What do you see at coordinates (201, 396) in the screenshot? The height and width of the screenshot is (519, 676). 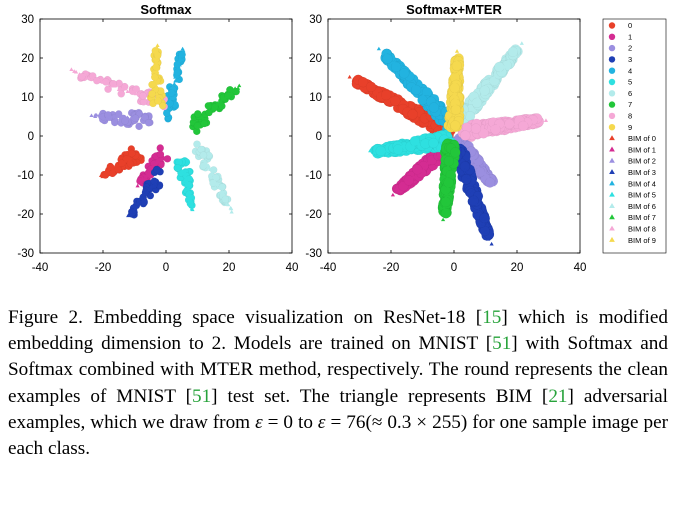 I see `citation-link-51-b: 51` at bounding box center [201, 396].